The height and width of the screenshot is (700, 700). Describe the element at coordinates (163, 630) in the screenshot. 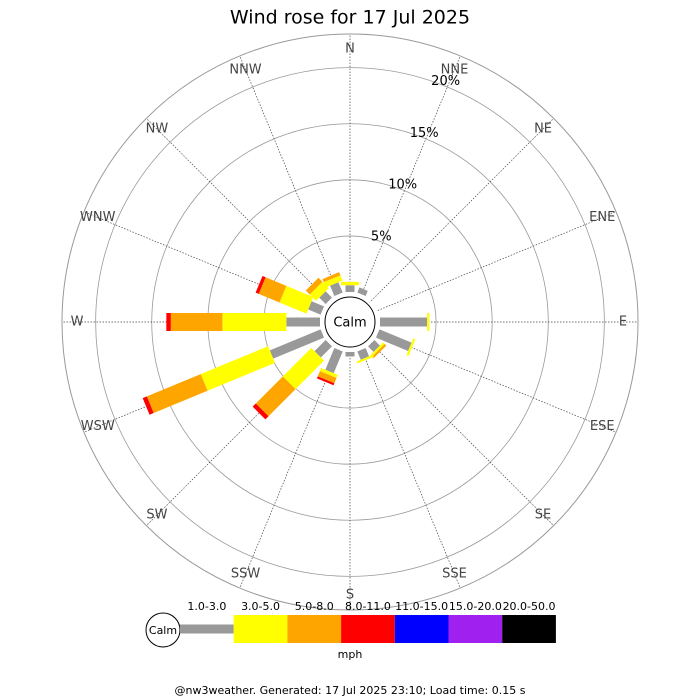

I see `legend-calm-label: Calm` at that location.